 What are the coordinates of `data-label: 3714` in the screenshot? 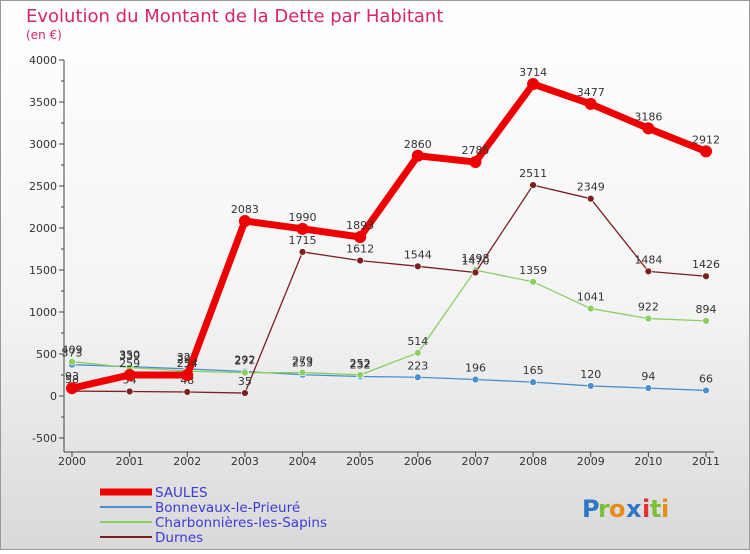 It's located at (533, 72).